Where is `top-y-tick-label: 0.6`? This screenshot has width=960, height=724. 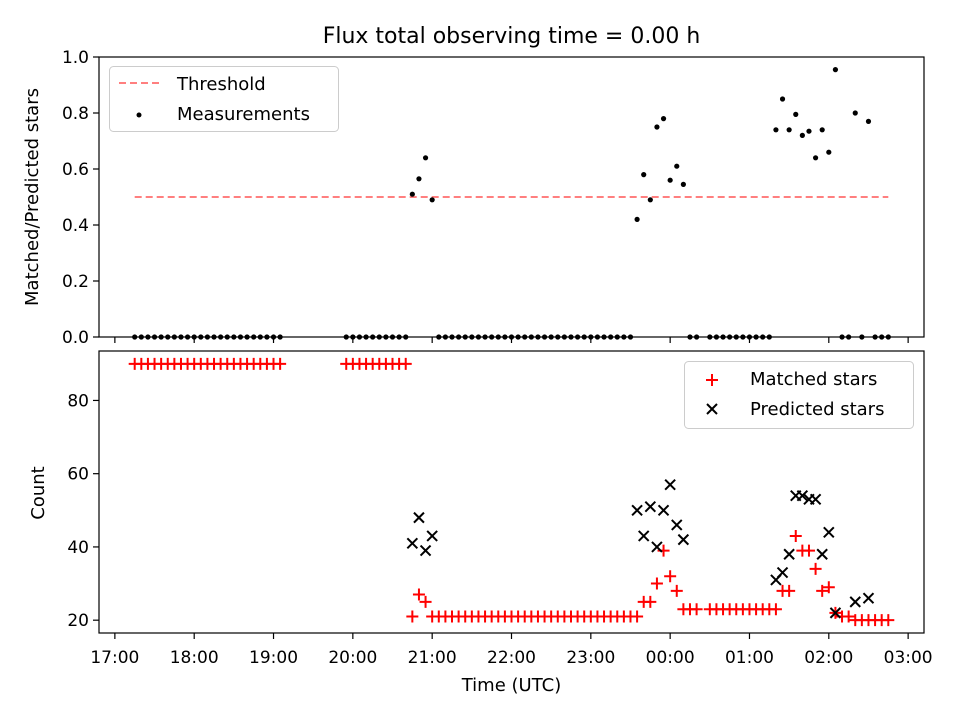 top-y-tick-label: 0.6 is located at coordinates (75, 170).